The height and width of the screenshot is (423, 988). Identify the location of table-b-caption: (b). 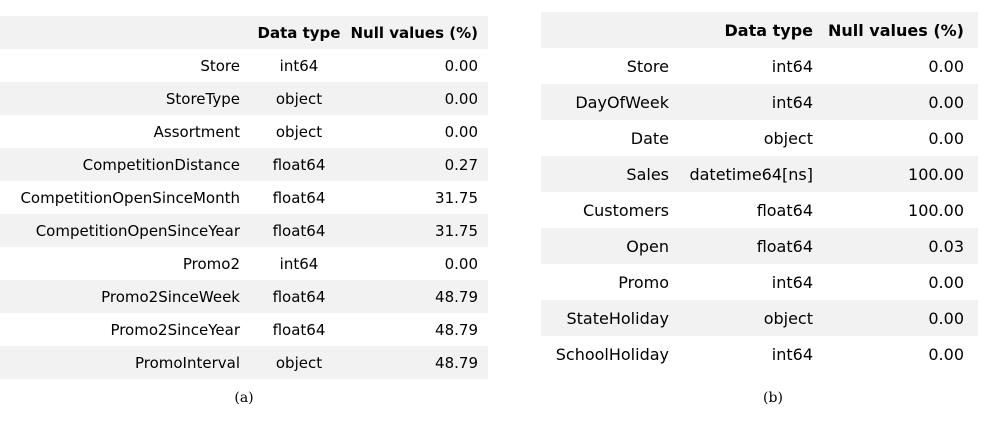
(773, 398).